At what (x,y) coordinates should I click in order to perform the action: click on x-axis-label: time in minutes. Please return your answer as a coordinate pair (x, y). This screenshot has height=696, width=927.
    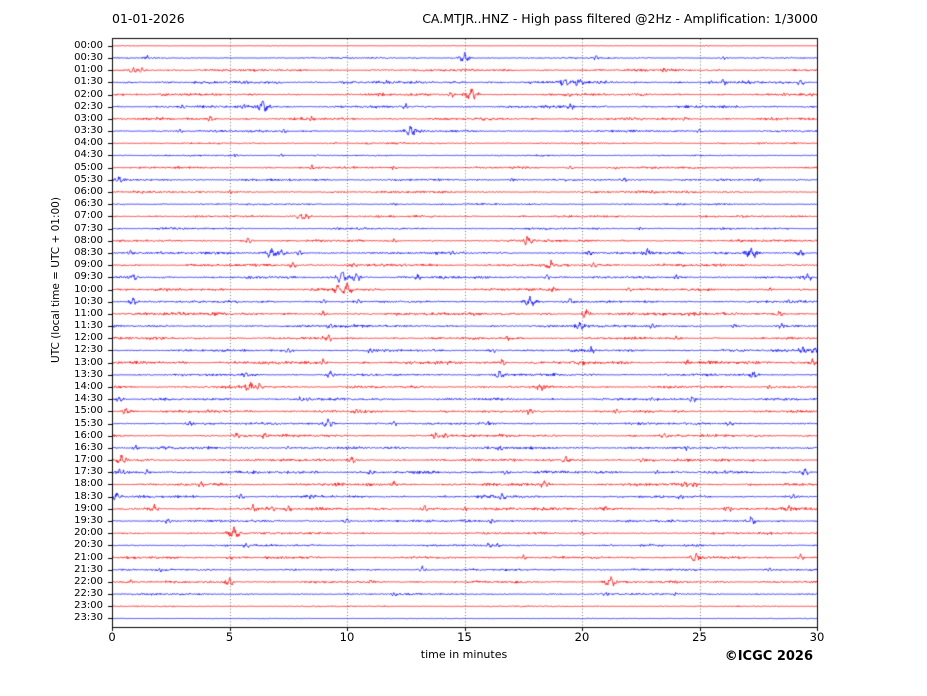
    Looking at the image, I should click on (464, 654).